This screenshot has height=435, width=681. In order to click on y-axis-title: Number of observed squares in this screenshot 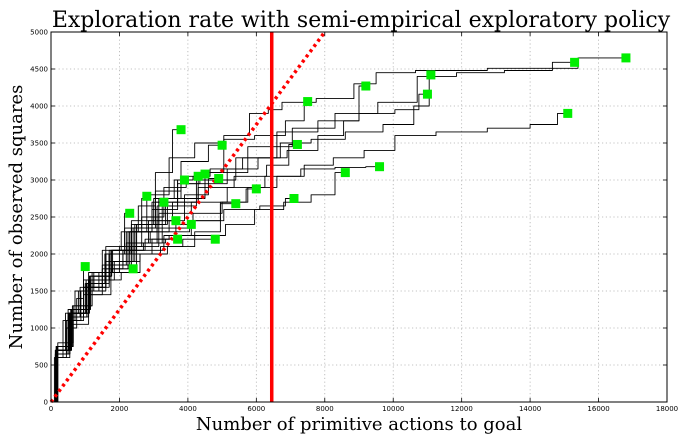, I will do `click(16, 217)`.